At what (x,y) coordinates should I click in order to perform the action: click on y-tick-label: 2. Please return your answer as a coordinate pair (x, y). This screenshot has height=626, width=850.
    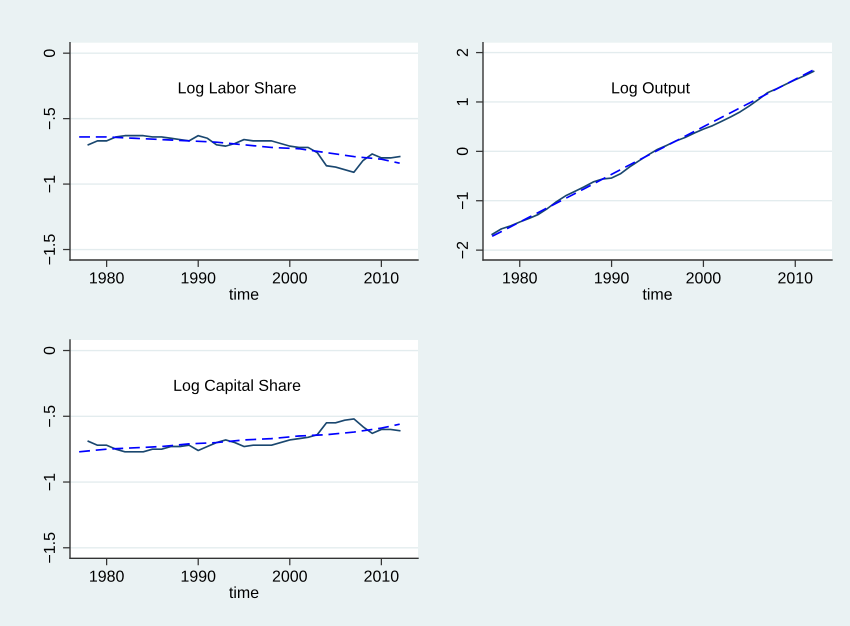
    Looking at the image, I should click on (462, 52).